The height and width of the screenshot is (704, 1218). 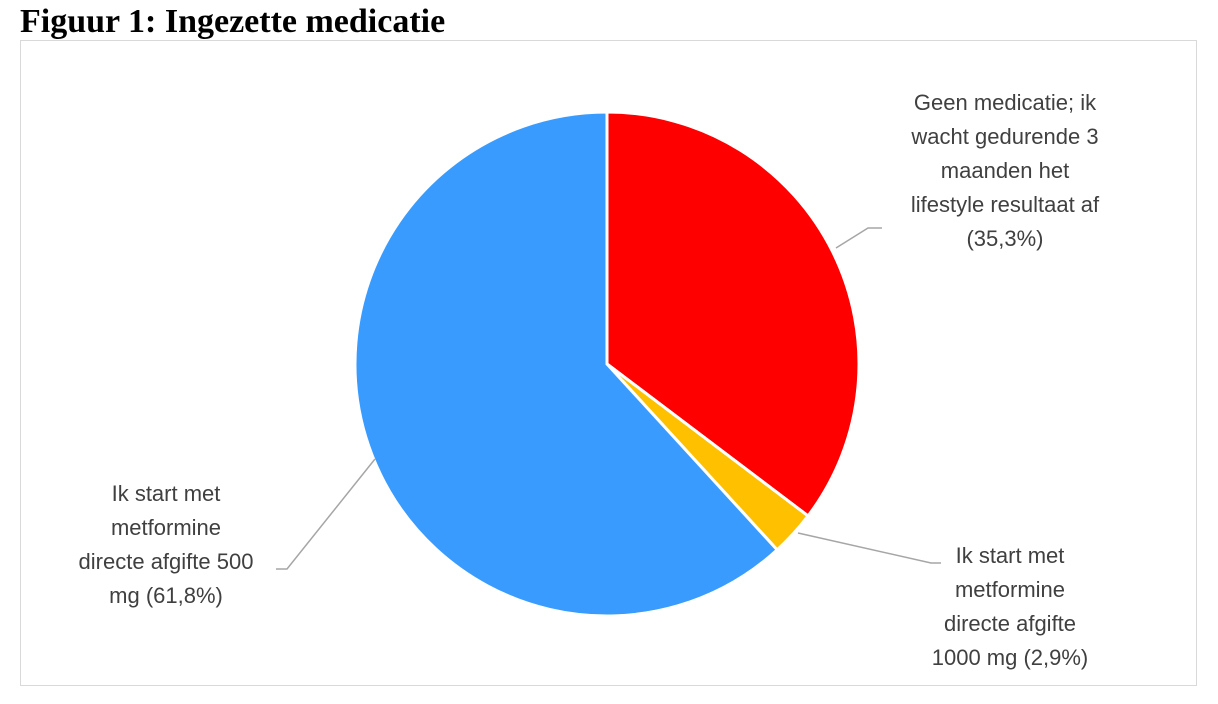 I want to click on label-line: lifestyle resultaat af, so click(x=1005, y=204).